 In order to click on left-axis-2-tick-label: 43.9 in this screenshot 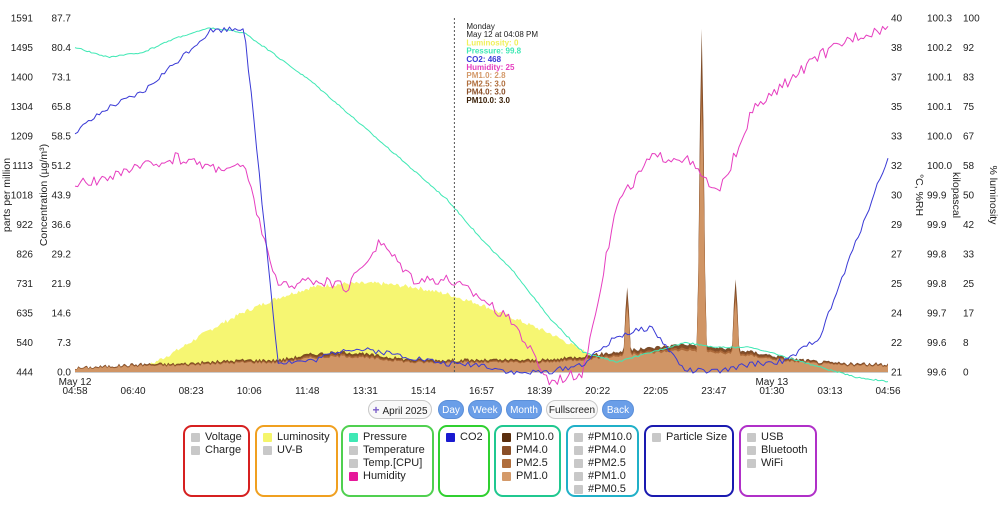, I will do `click(62, 196)`.